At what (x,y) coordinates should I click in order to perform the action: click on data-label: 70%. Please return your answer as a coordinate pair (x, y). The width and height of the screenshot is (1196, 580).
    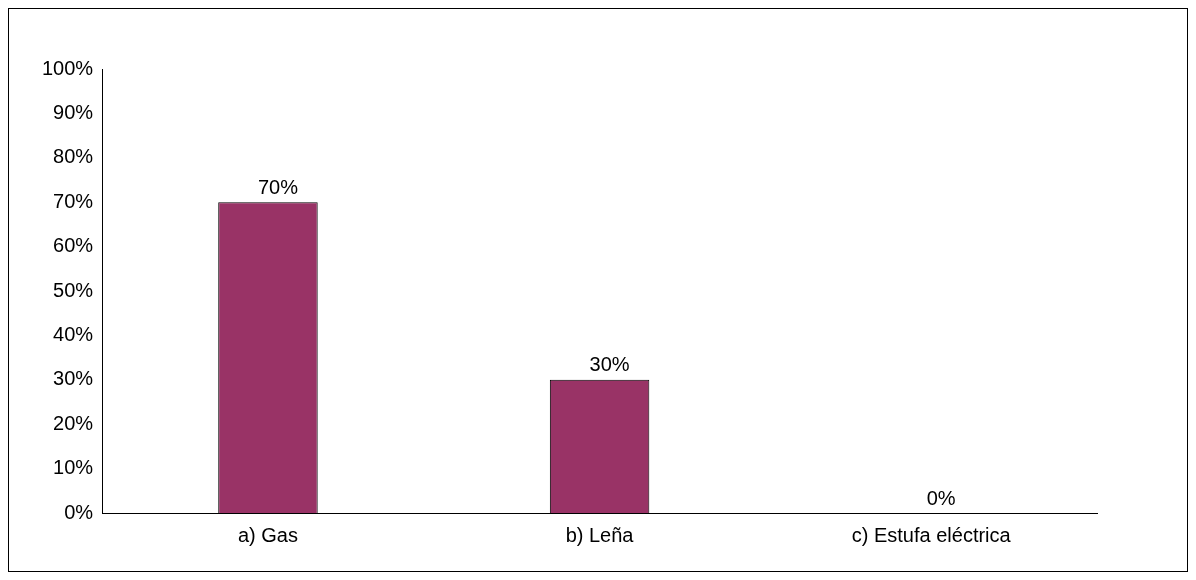
    Looking at the image, I should click on (278, 186).